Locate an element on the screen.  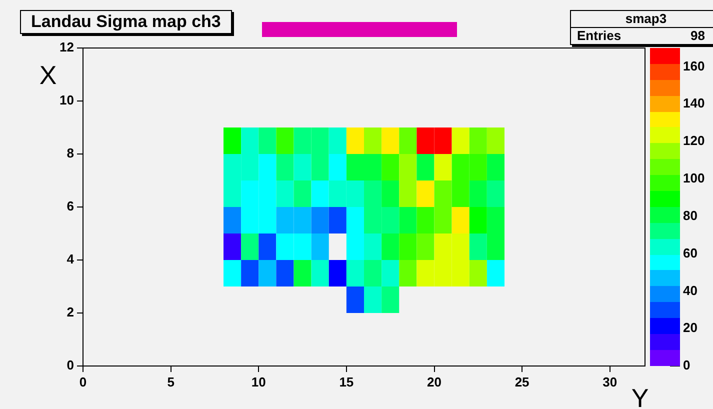
color-bar-label: 120 is located at coordinates (694, 140).